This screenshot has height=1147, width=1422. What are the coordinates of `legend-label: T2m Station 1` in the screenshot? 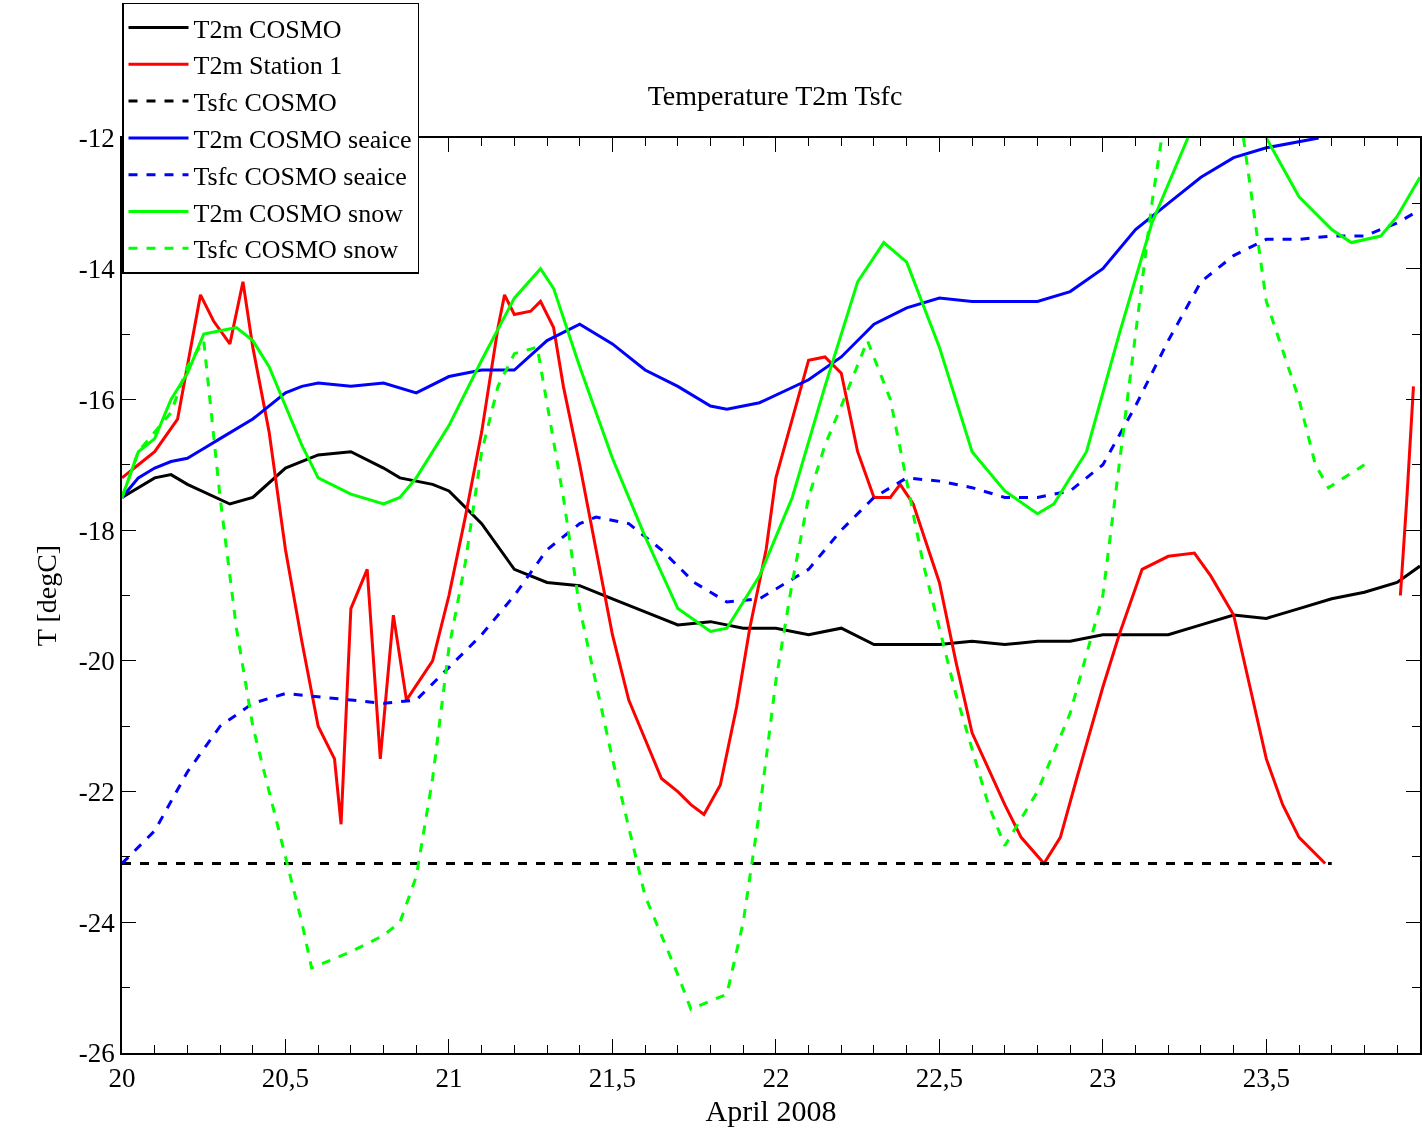 It's located at (268, 66).